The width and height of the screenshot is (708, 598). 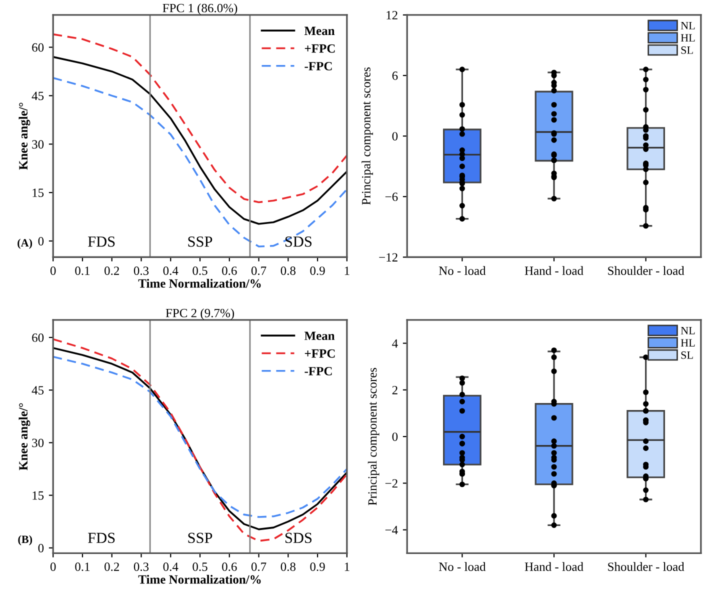 What do you see at coordinates (391, 197) in the screenshot?
I see `y-tick-label: −6` at bounding box center [391, 197].